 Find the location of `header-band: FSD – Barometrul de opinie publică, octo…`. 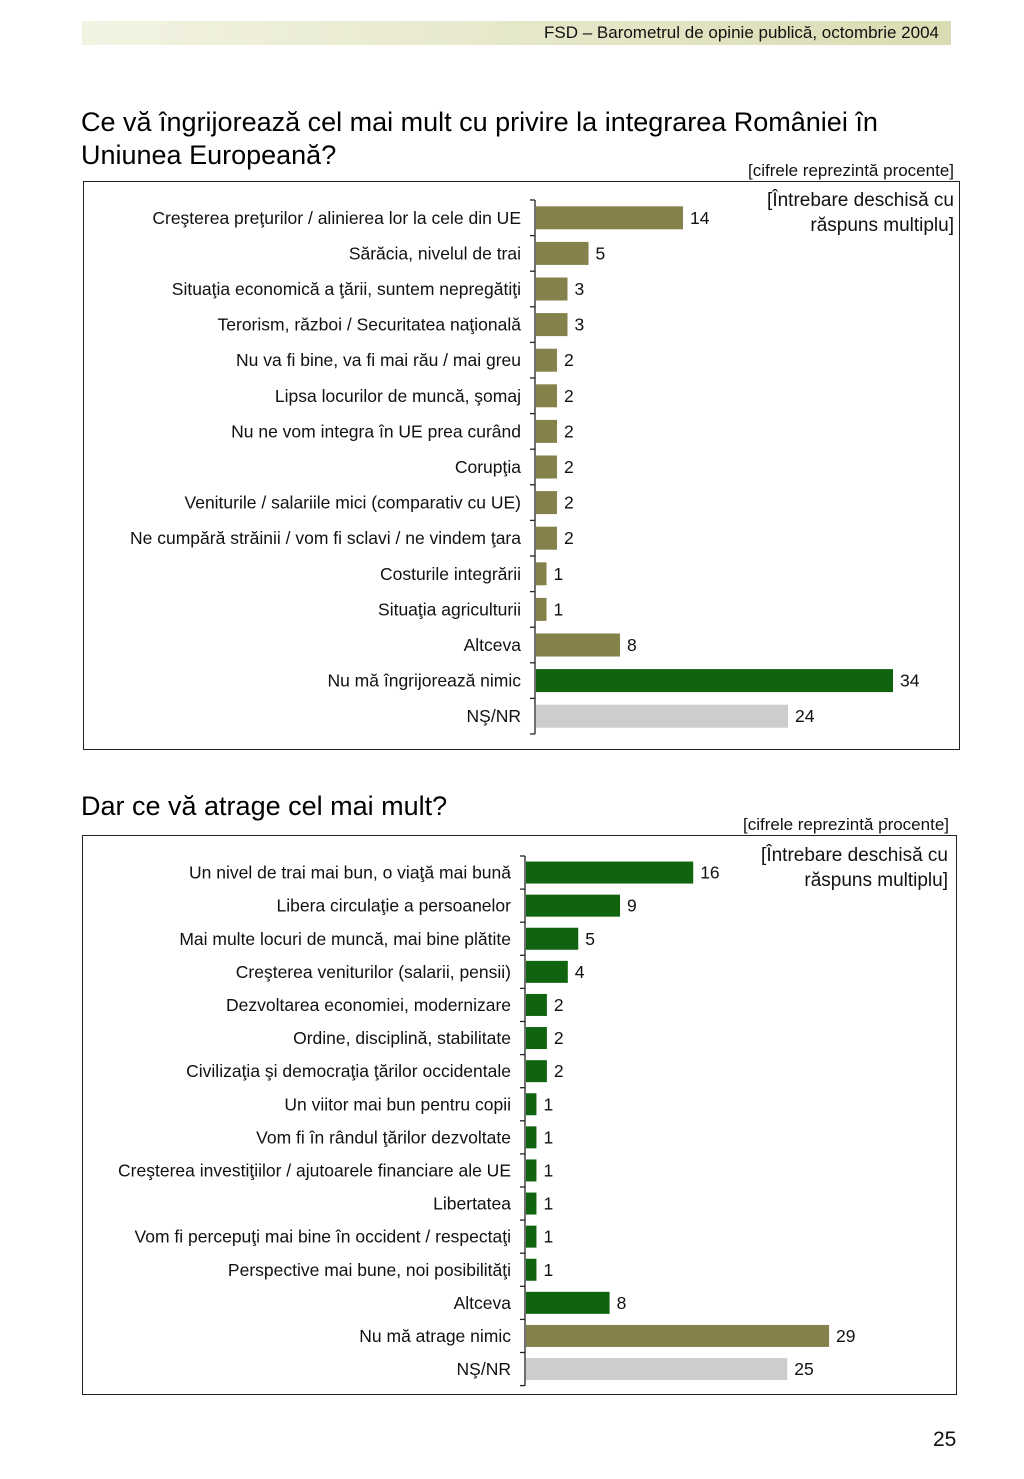

header-band: FSD – Barometrul de opinie publică, octo… is located at coordinates (516, 33).